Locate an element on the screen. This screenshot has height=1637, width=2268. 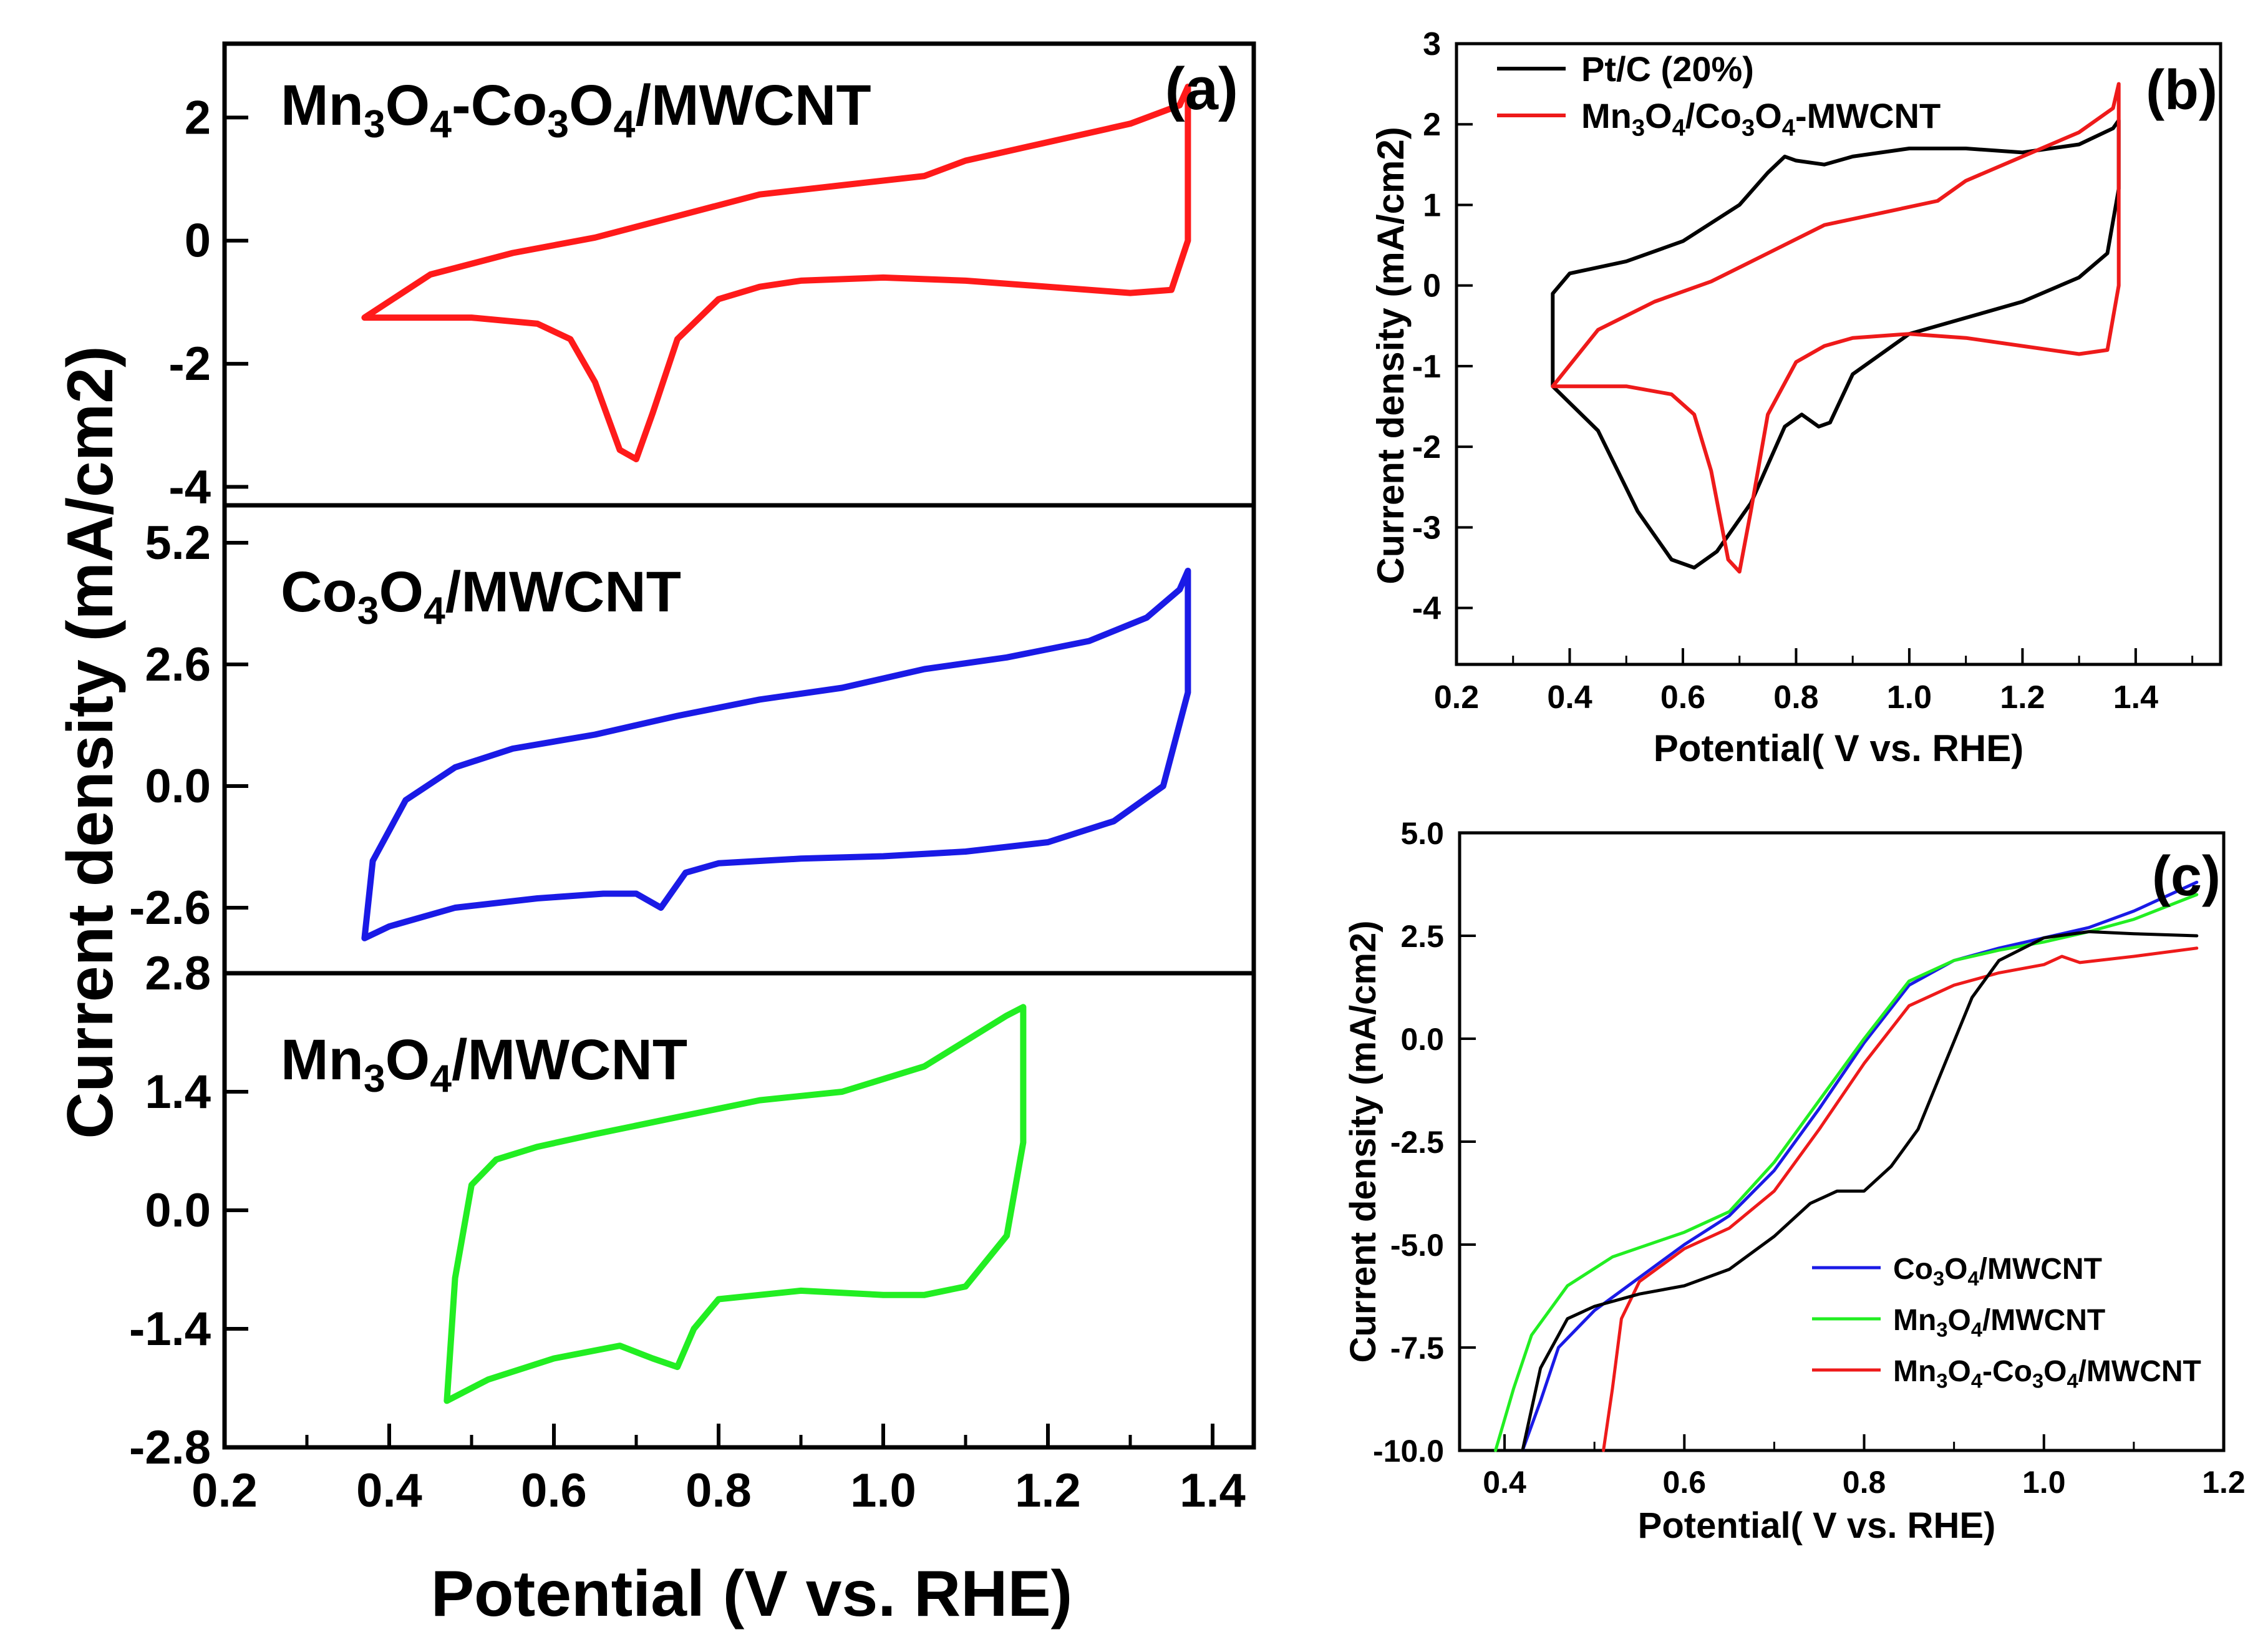
legend-label: Mn3O4-Co3O4/MWCNT is located at coordinates (2047, 1374).